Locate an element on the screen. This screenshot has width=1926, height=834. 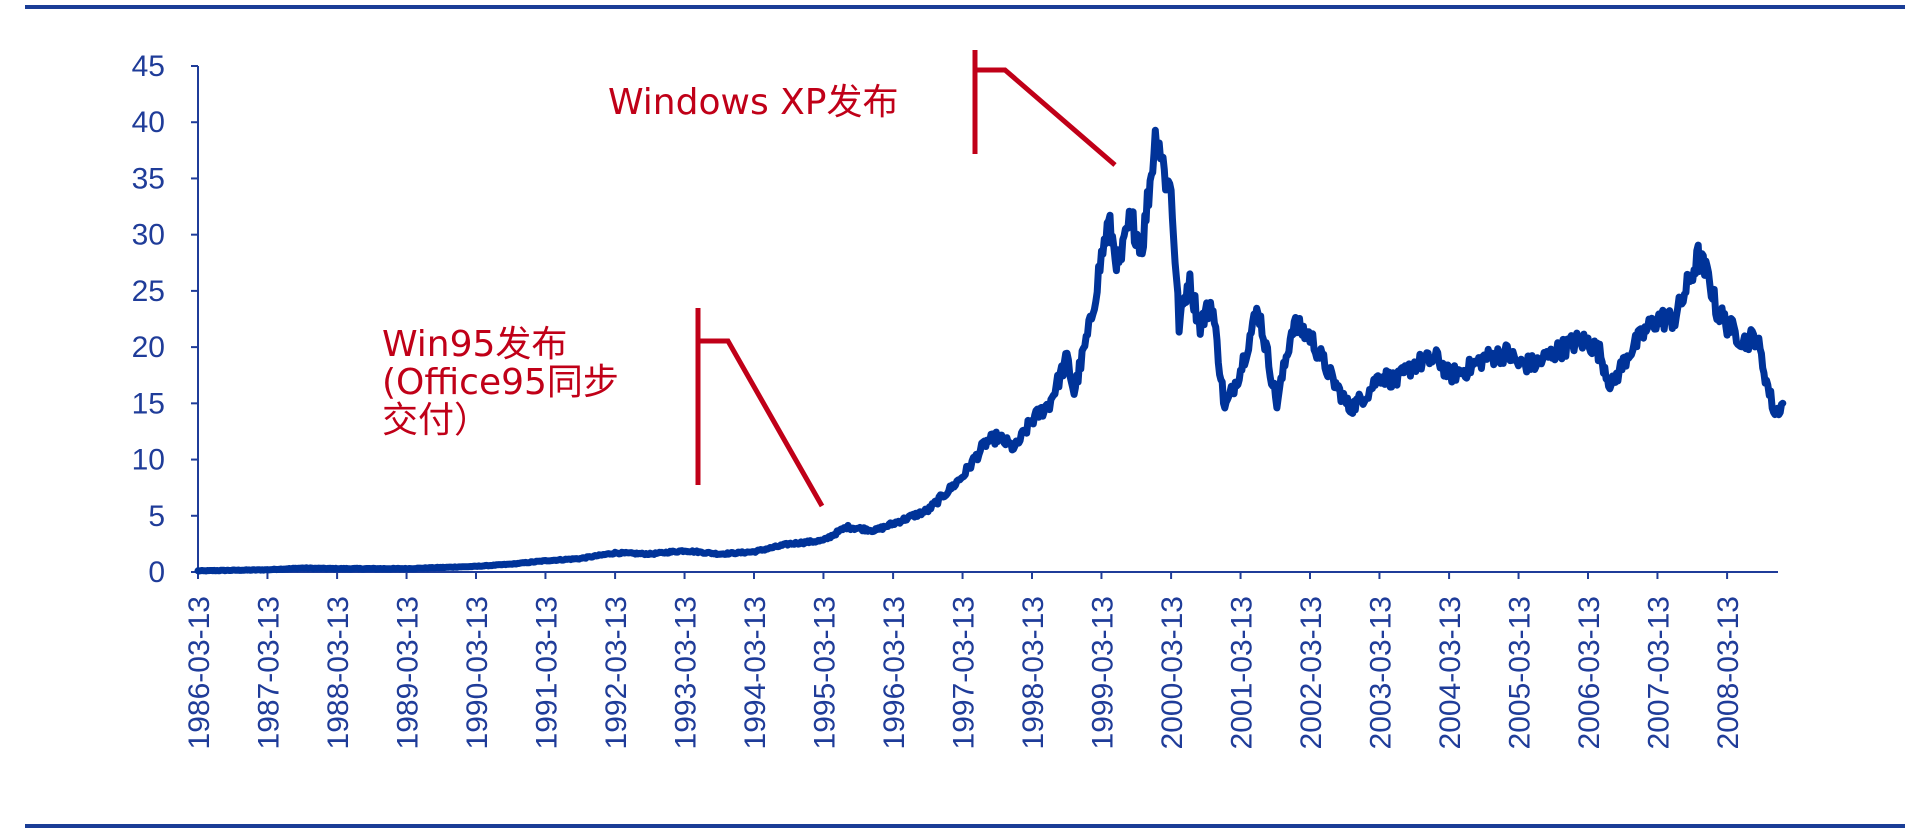
y-tick-label: 0 is located at coordinates (156, 572).